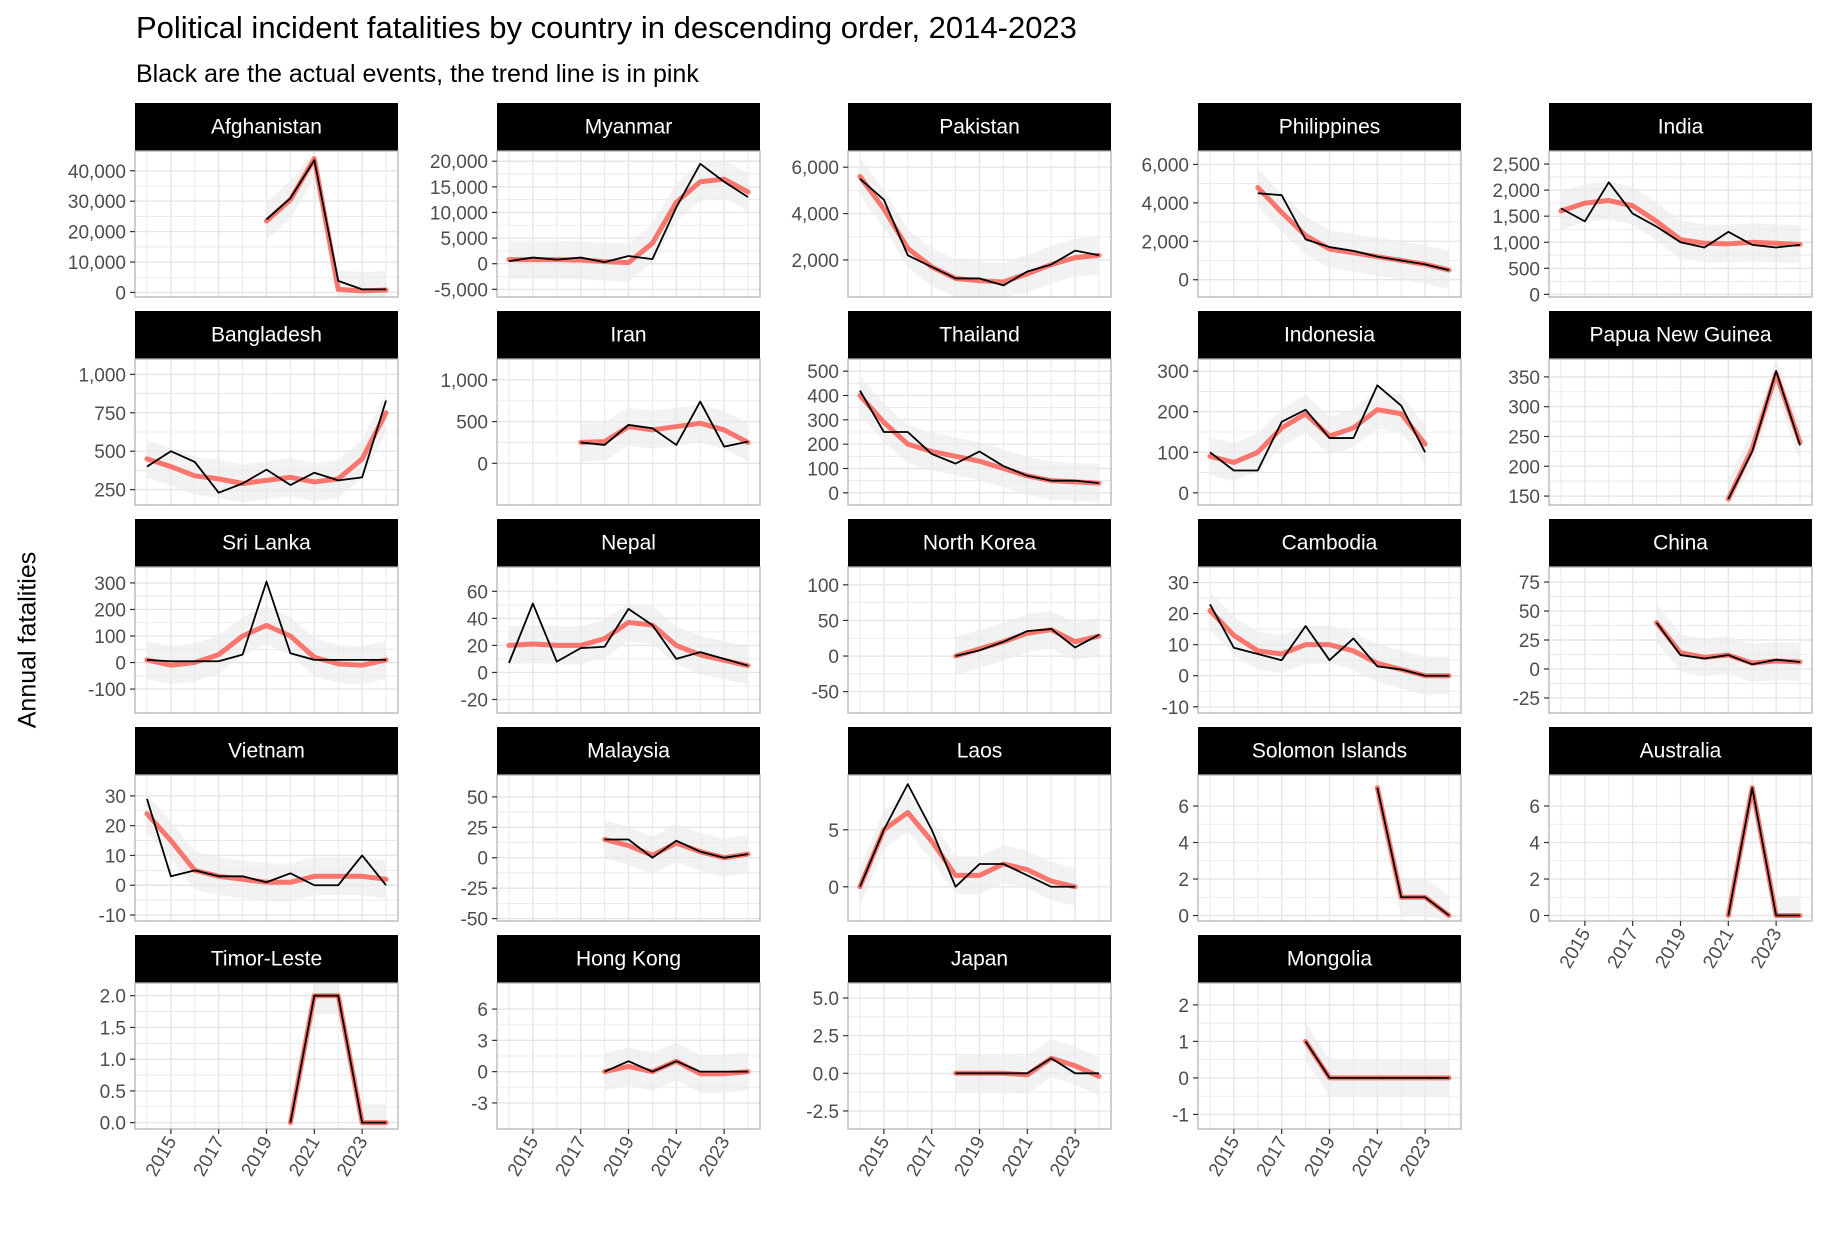 This screenshot has width=1824, height=1248. Describe the element at coordinates (115, 827) in the screenshot. I see `y-tick-label: 20` at that location.